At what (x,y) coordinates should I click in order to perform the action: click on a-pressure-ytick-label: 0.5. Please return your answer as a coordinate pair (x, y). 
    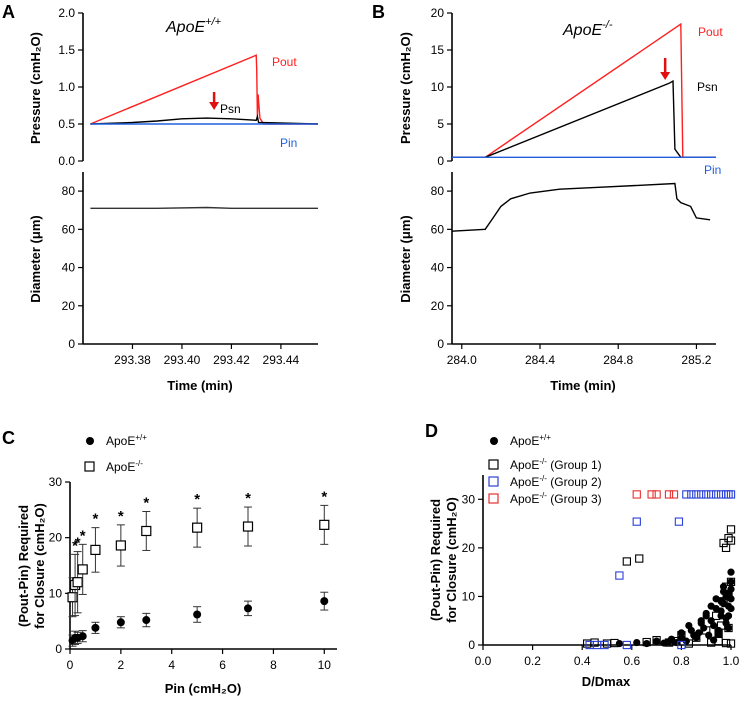
    Looking at the image, I should click on (66, 124).